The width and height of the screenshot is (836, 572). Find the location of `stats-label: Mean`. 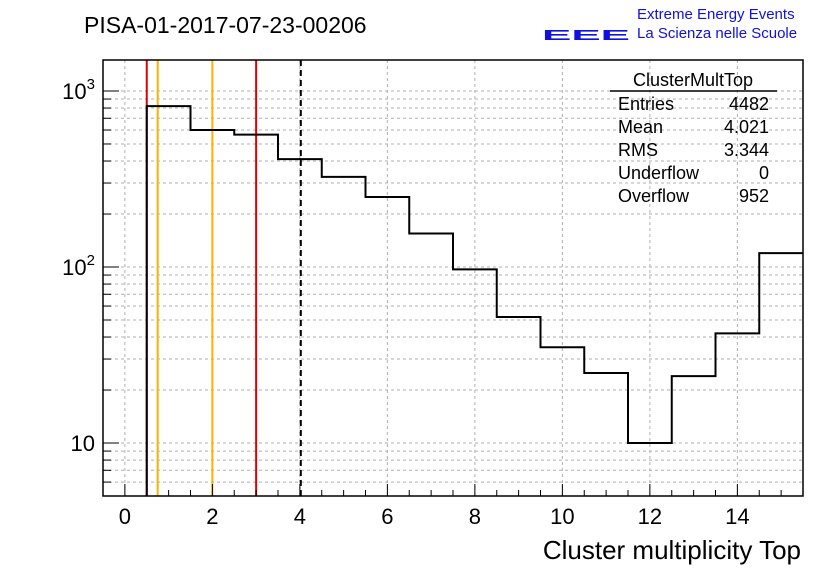

stats-label: Mean is located at coordinates (640, 127).